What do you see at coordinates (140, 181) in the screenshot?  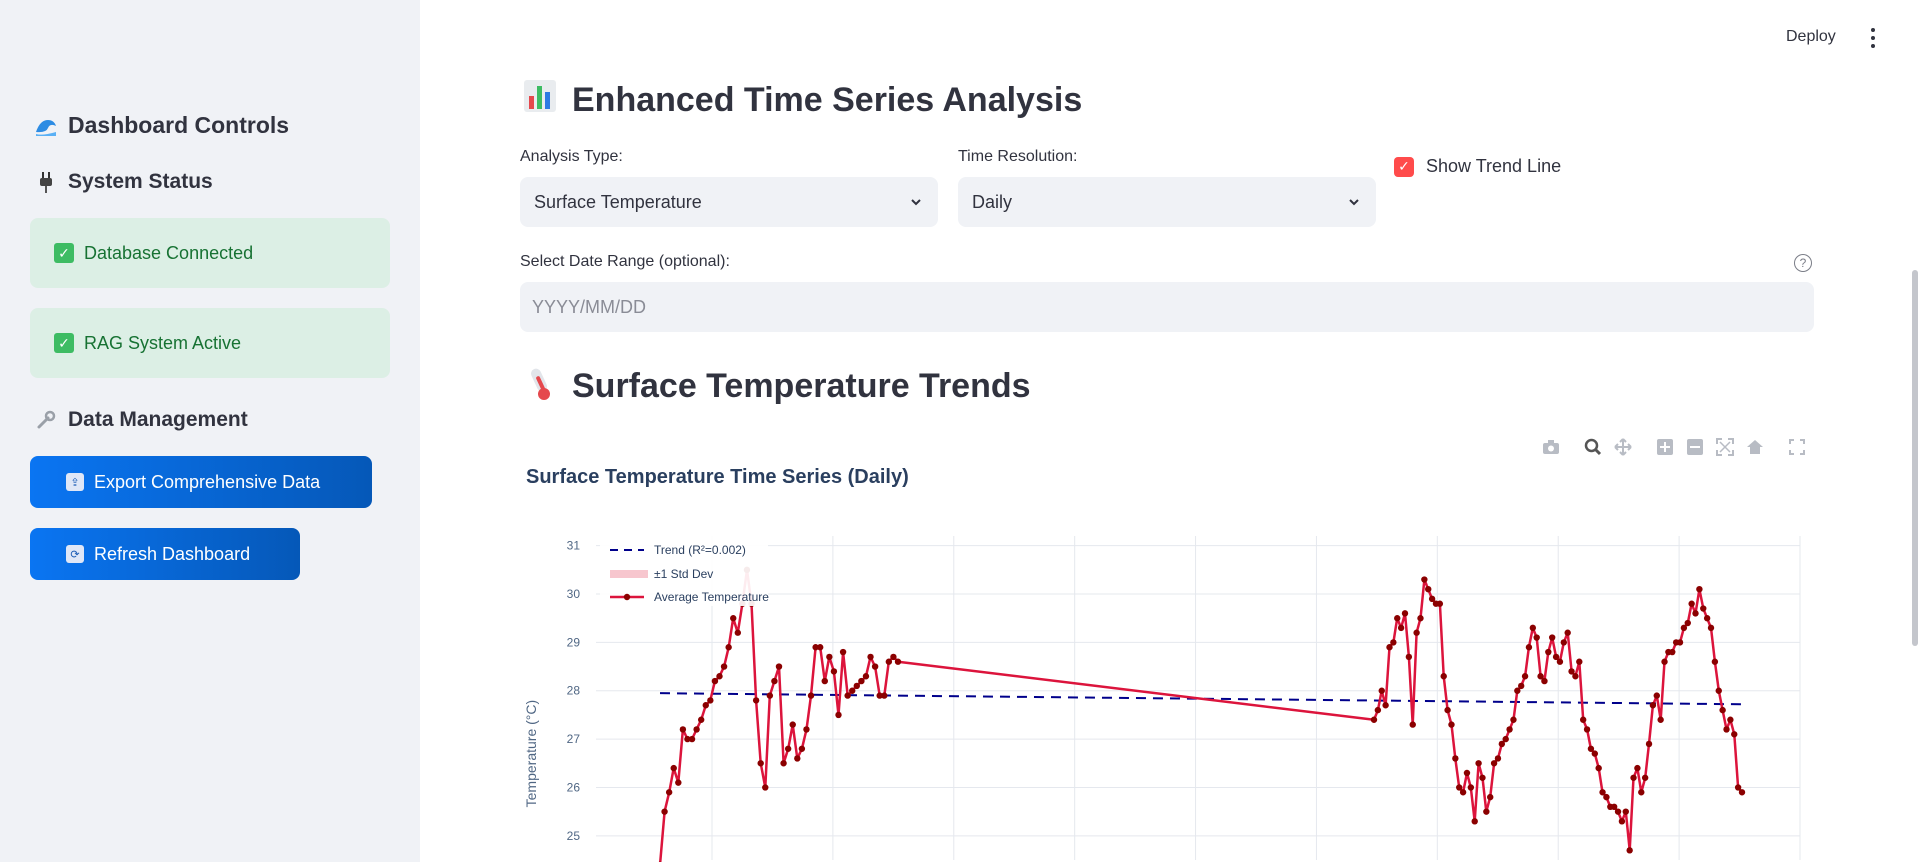 I see `system-status-label: System Status` at bounding box center [140, 181].